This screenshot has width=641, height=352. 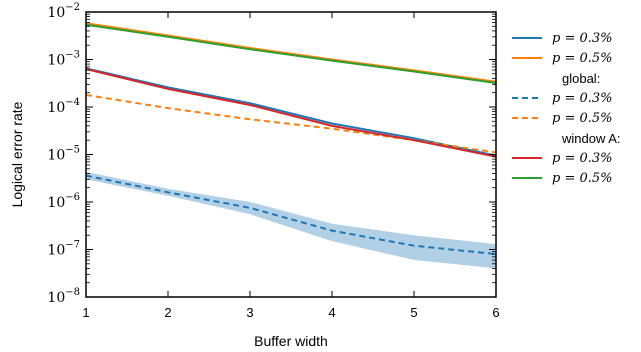 I want to click on x-tick-label: 4, so click(x=331, y=312).